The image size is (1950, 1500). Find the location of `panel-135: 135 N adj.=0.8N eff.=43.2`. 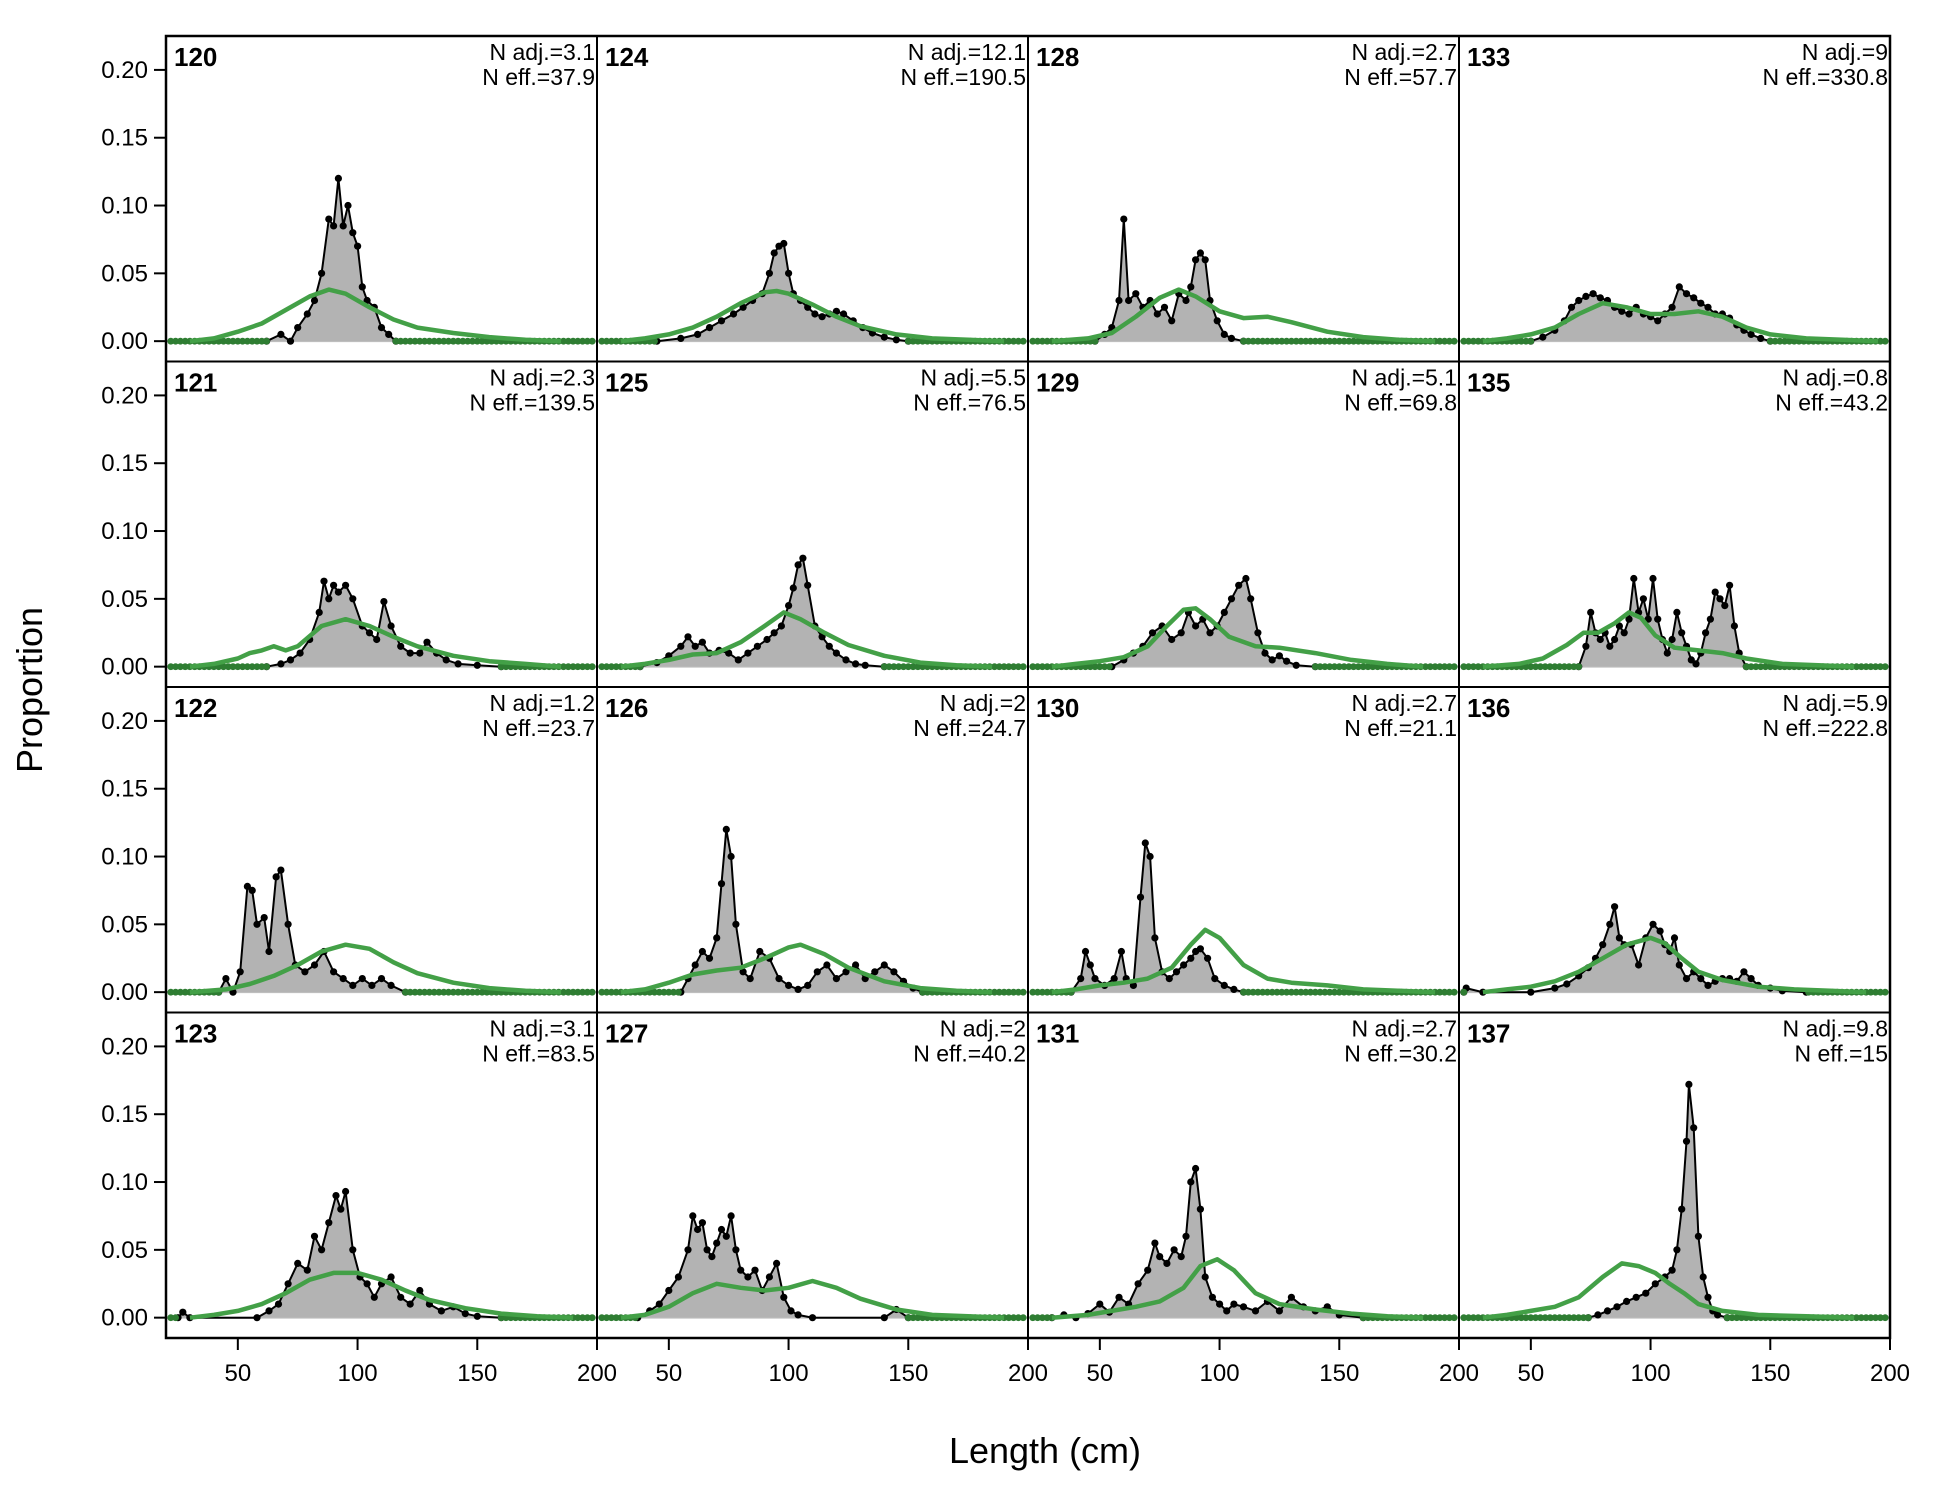

panel-135: 135 N adj.=0.8N eff.=43.2 is located at coordinates (1674, 524).